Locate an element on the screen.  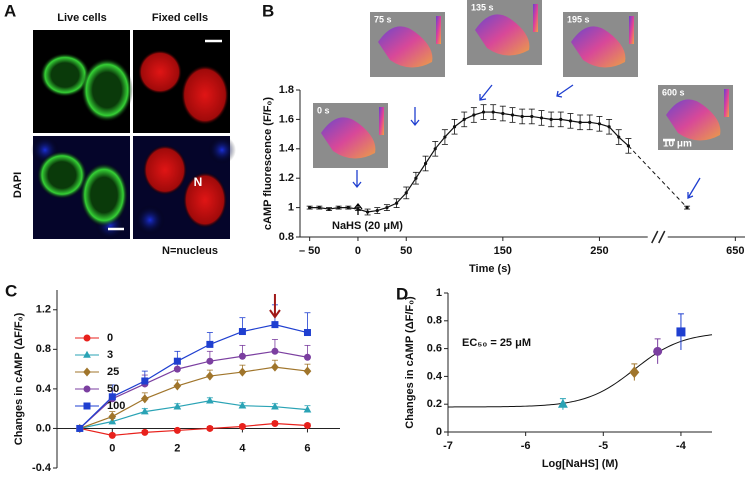
legend-label: 3 is located at coordinates (110, 355).